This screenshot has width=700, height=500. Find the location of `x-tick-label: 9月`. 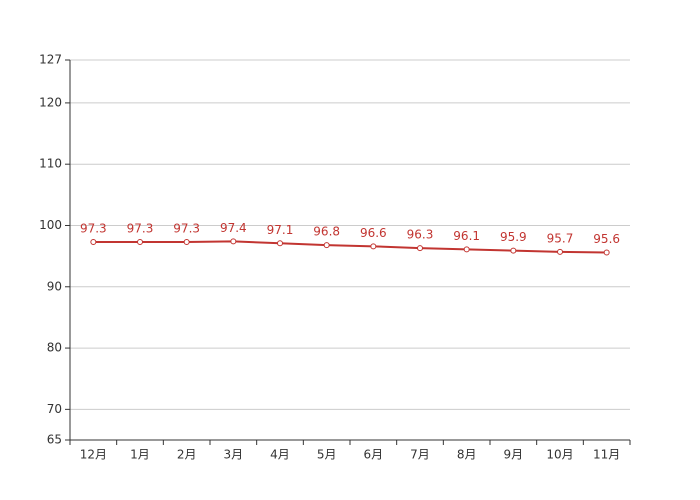

x-tick-label: 9月 is located at coordinates (514, 455).